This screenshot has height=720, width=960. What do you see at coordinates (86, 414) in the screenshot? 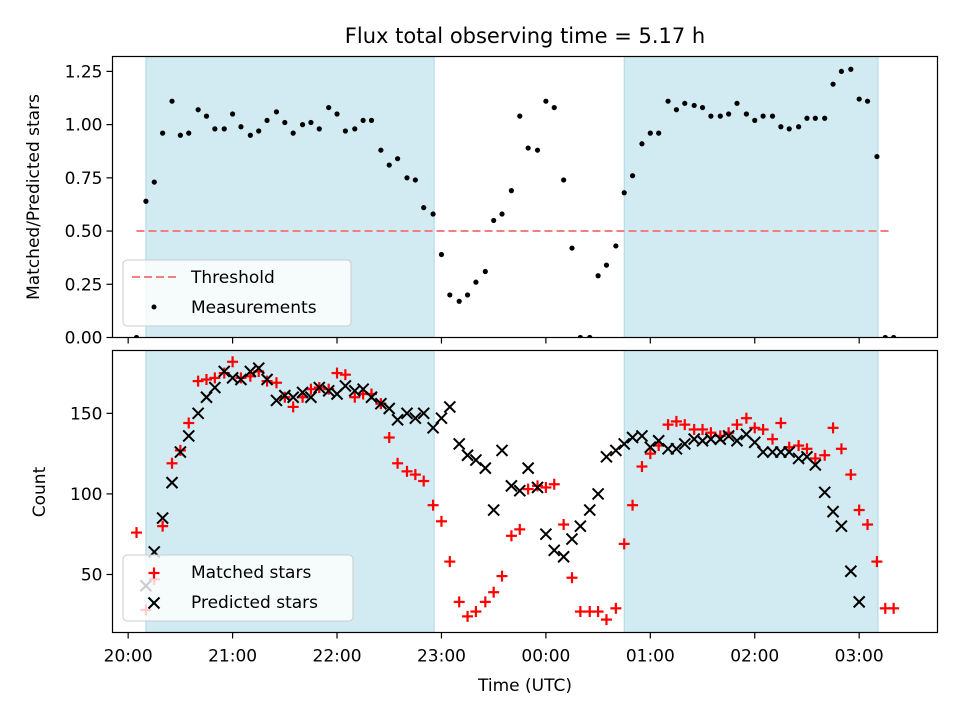
I see `count-y-tick-label: 150` at bounding box center [86, 414].